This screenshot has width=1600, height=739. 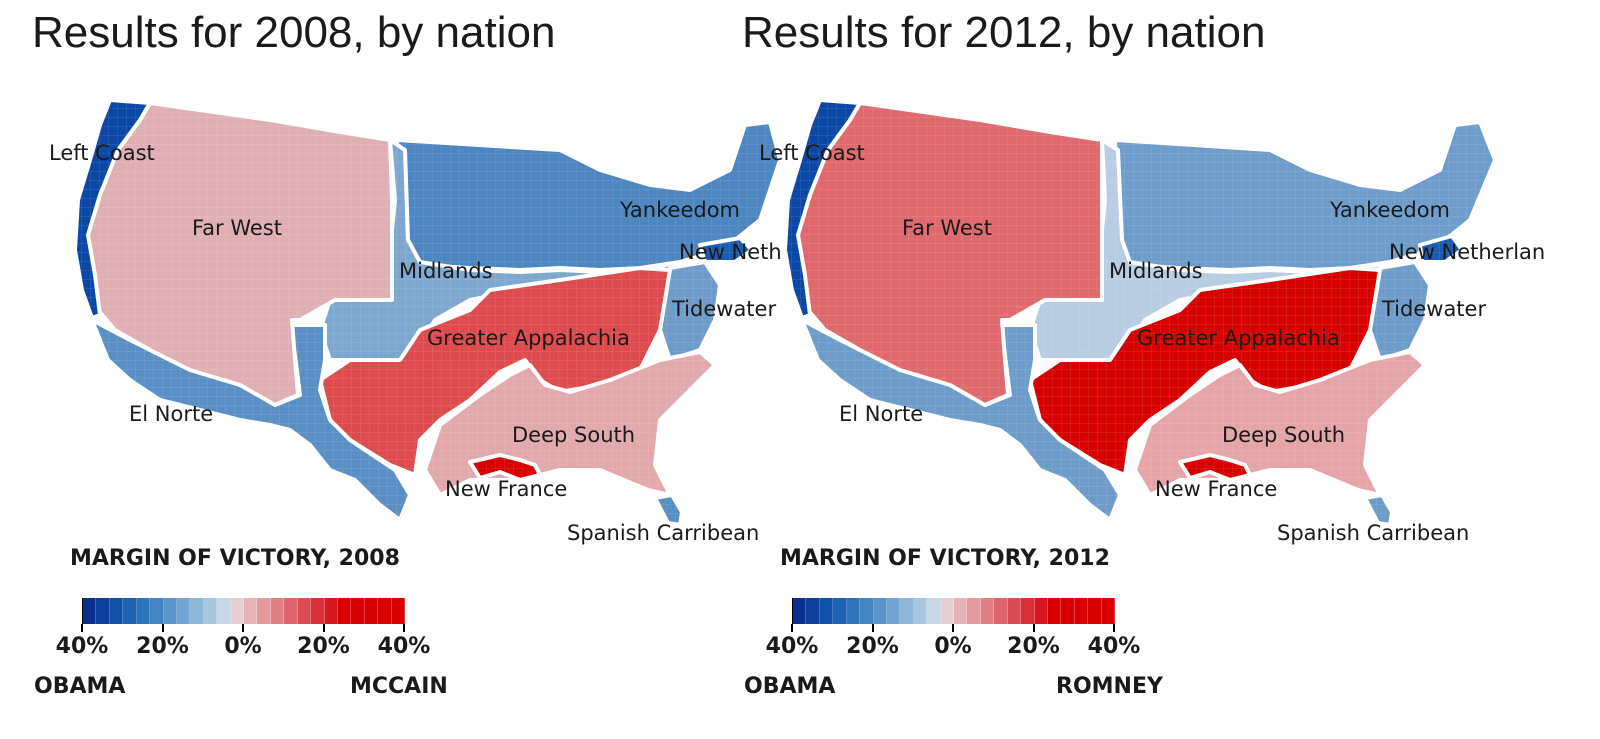 I want to click on label-greater-appalachia-2008: Greater Appalachia, so click(x=528, y=338).